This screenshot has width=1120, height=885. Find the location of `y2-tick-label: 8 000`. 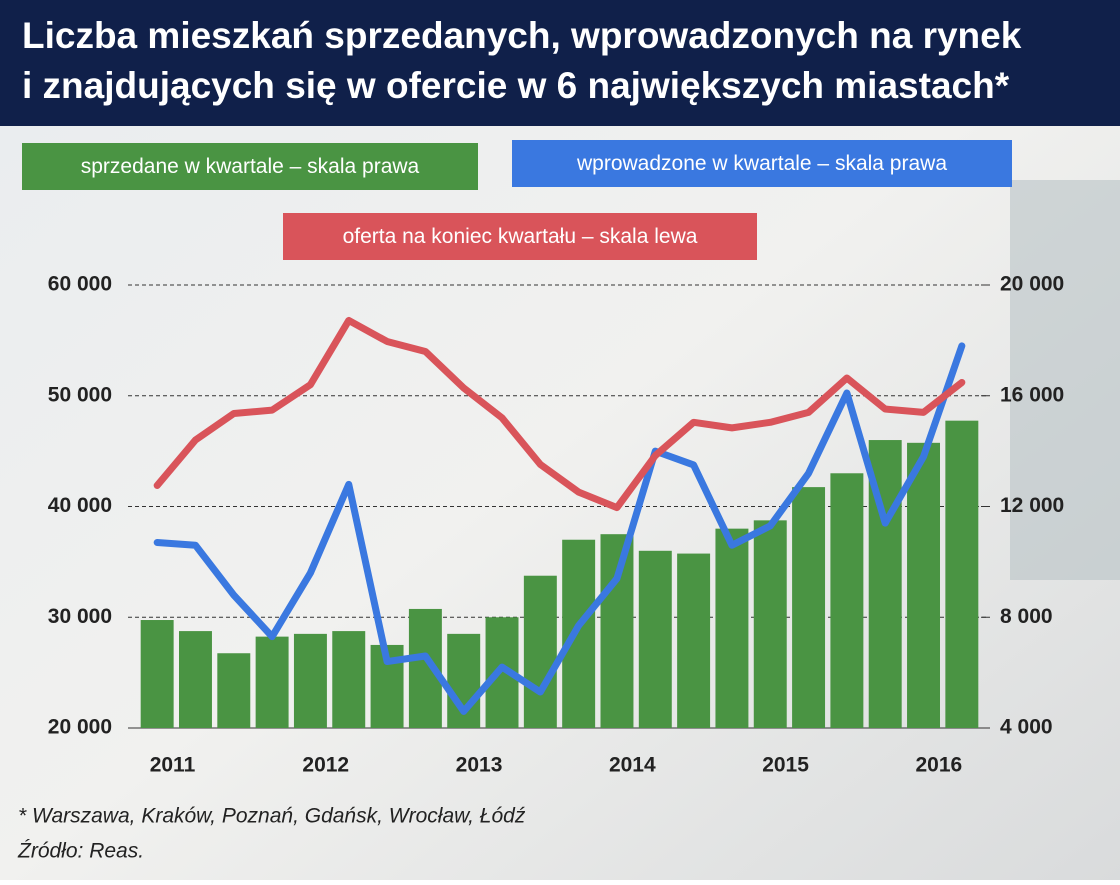

y2-tick-label: 8 000 is located at coordinates (1026, 616).